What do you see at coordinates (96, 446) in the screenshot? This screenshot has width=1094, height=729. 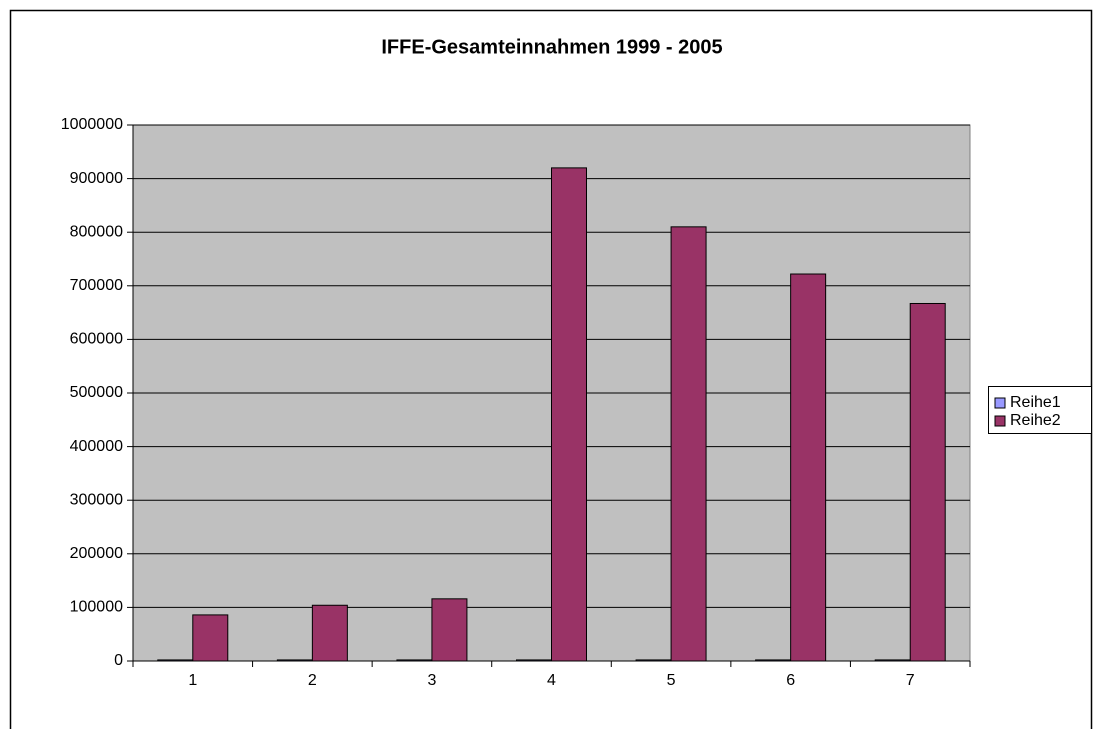 I see `y-tick-label: 400000` at bounding box center [96, 446].